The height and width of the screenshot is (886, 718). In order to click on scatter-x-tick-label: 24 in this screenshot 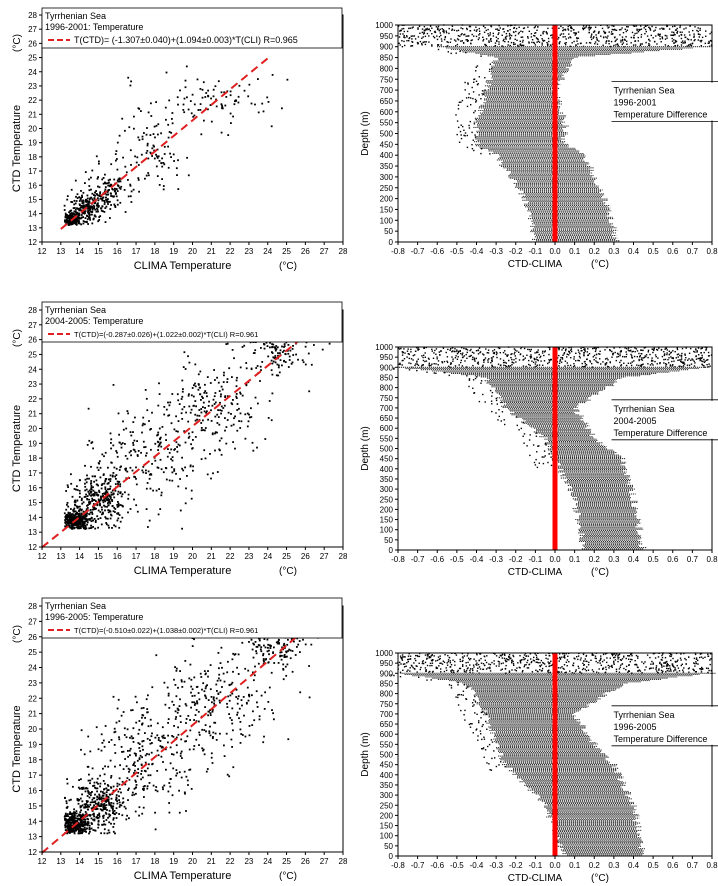, I will do `click(267, 556)`.